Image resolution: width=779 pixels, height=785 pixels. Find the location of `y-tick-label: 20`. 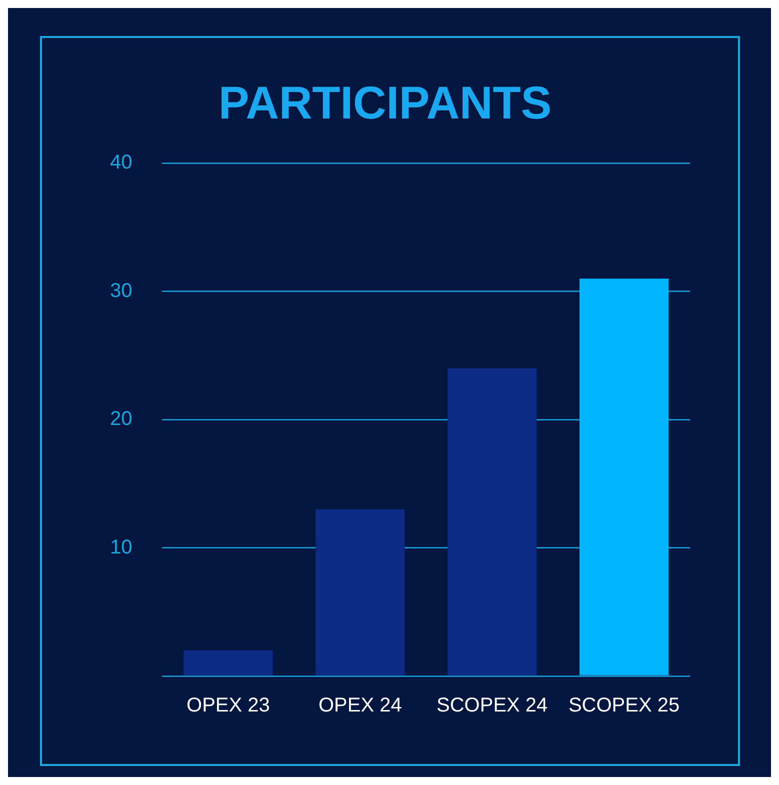

y-tick-label: 20 is located at coordinates (121, 419).